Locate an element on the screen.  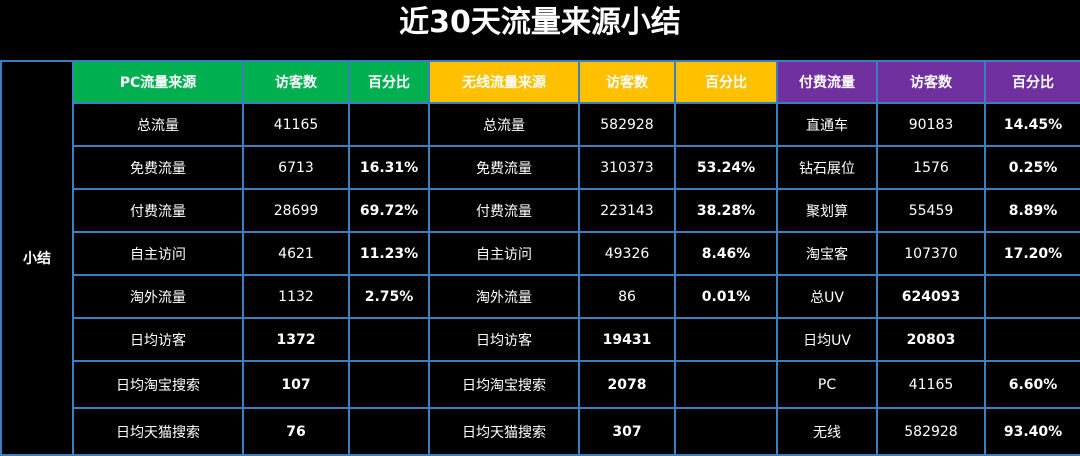
cell: 1132 is located at coordinates (296, 296).